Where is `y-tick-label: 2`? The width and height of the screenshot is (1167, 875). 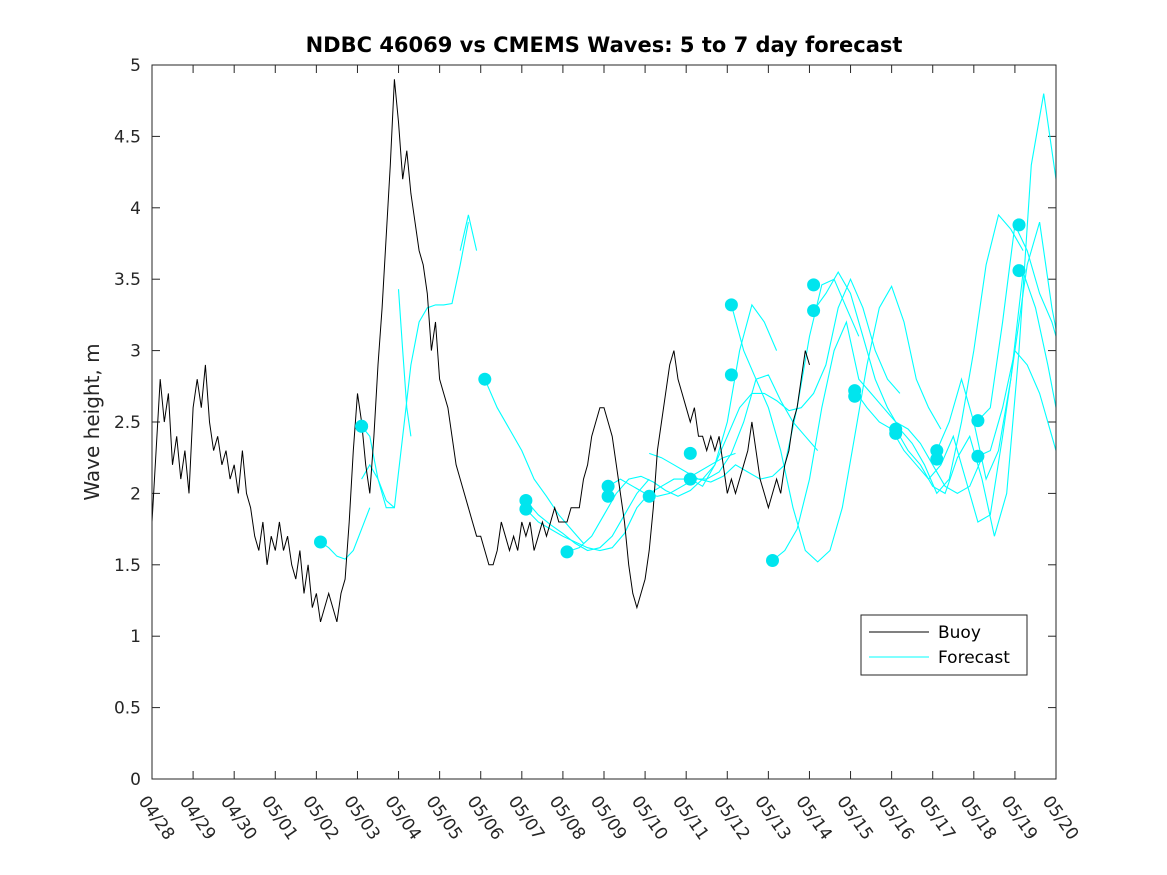 y-tick-label: 2 is located at coordinates (135, 494).